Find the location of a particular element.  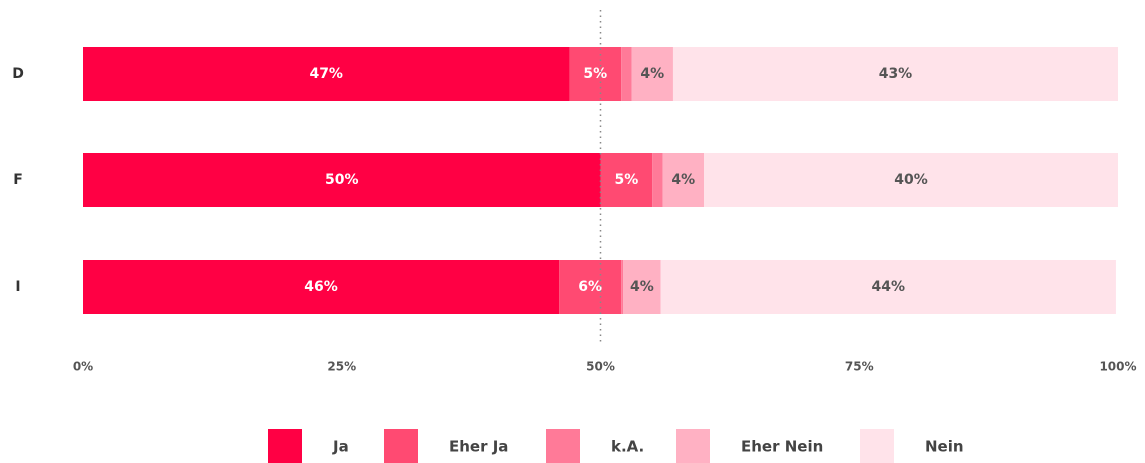

data-label: 50% is located at coordinates (342, 180).